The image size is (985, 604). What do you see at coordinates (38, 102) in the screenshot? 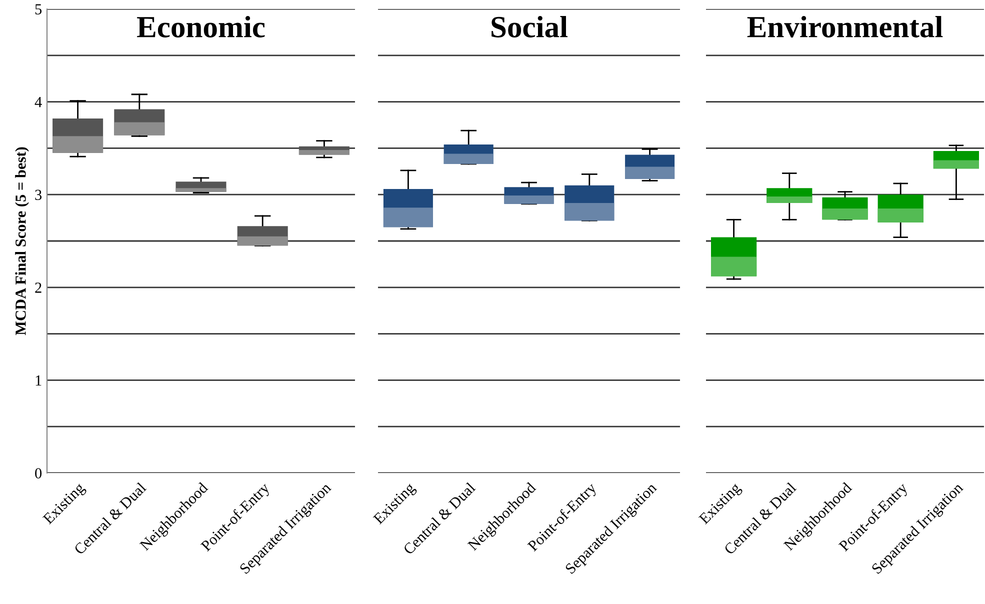
I see `y-tick-label: 4` at bounding box center [38, 102].